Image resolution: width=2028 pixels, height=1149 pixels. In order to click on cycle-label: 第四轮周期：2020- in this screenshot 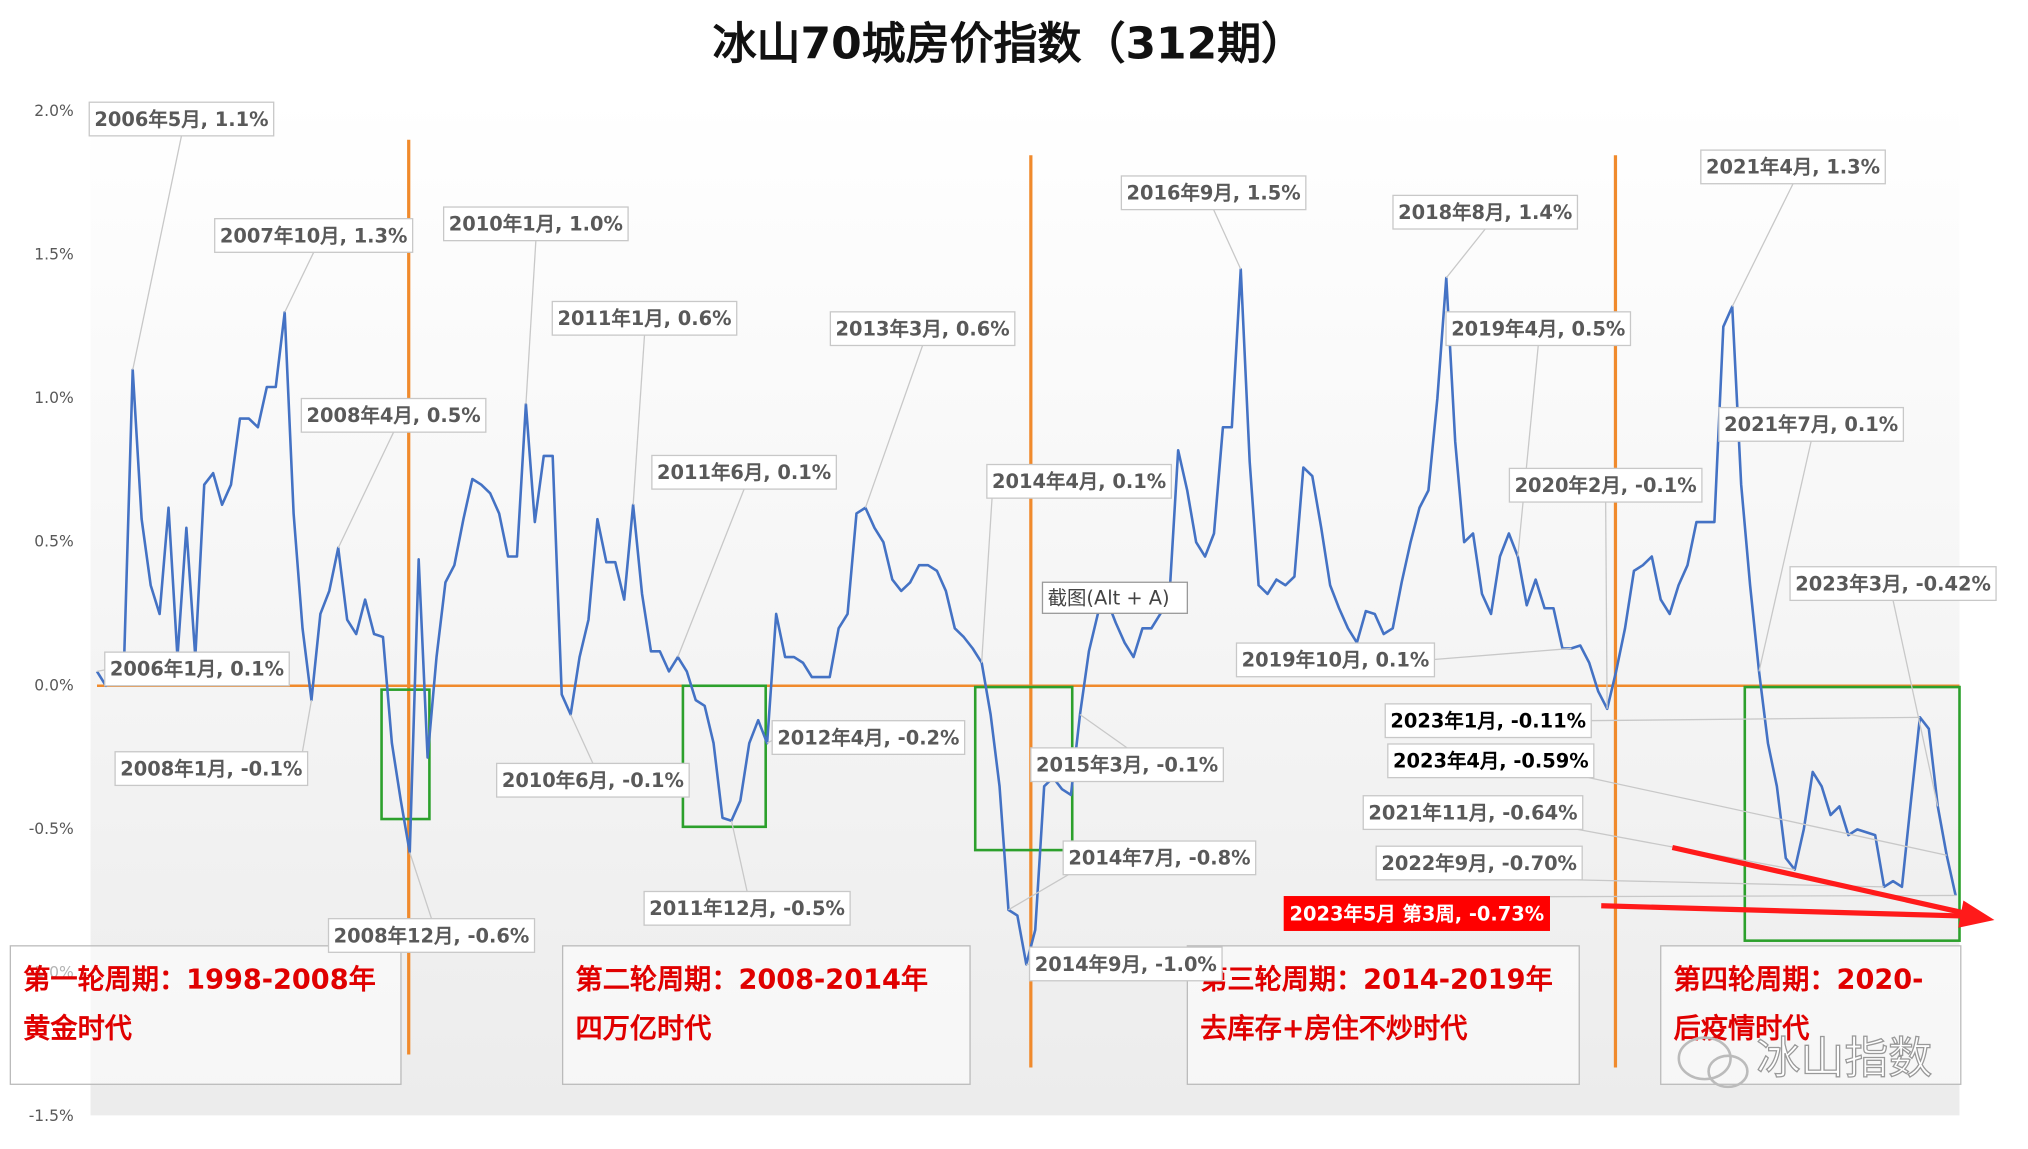, I will do `click(1799, 979)`.